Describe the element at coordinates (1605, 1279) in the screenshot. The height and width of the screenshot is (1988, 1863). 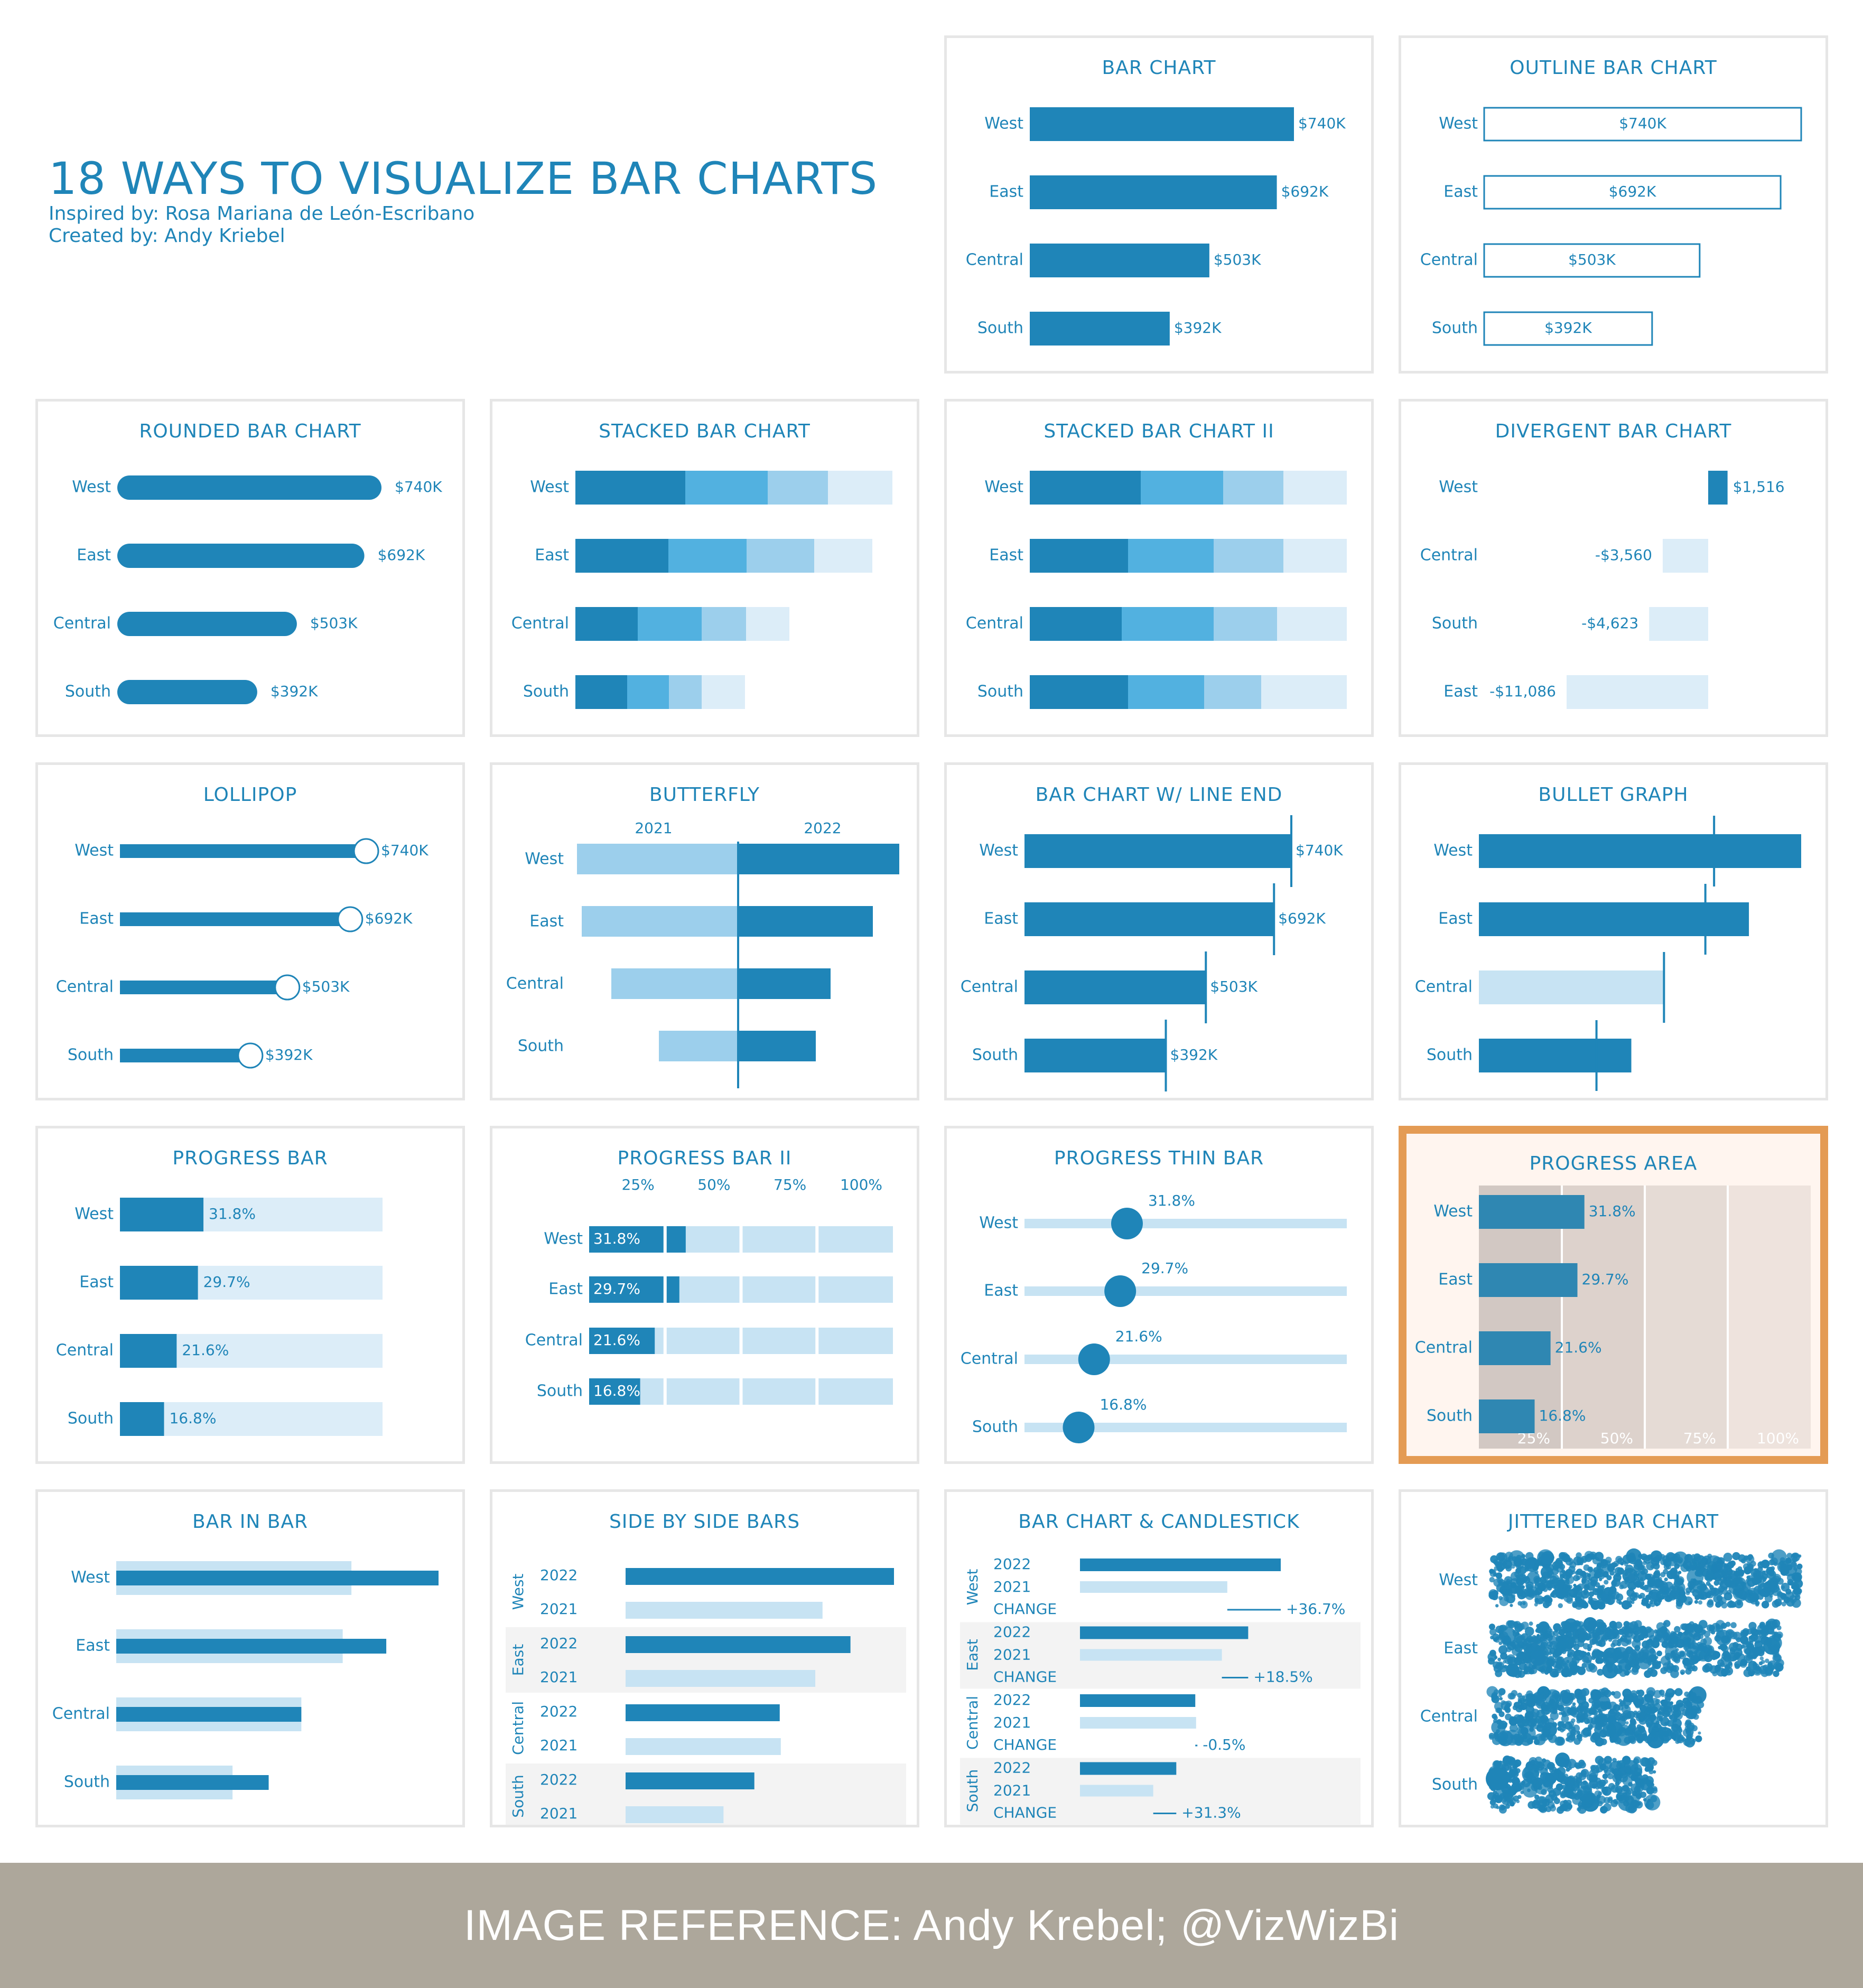
I see `data-label: 29.7%` at that location.